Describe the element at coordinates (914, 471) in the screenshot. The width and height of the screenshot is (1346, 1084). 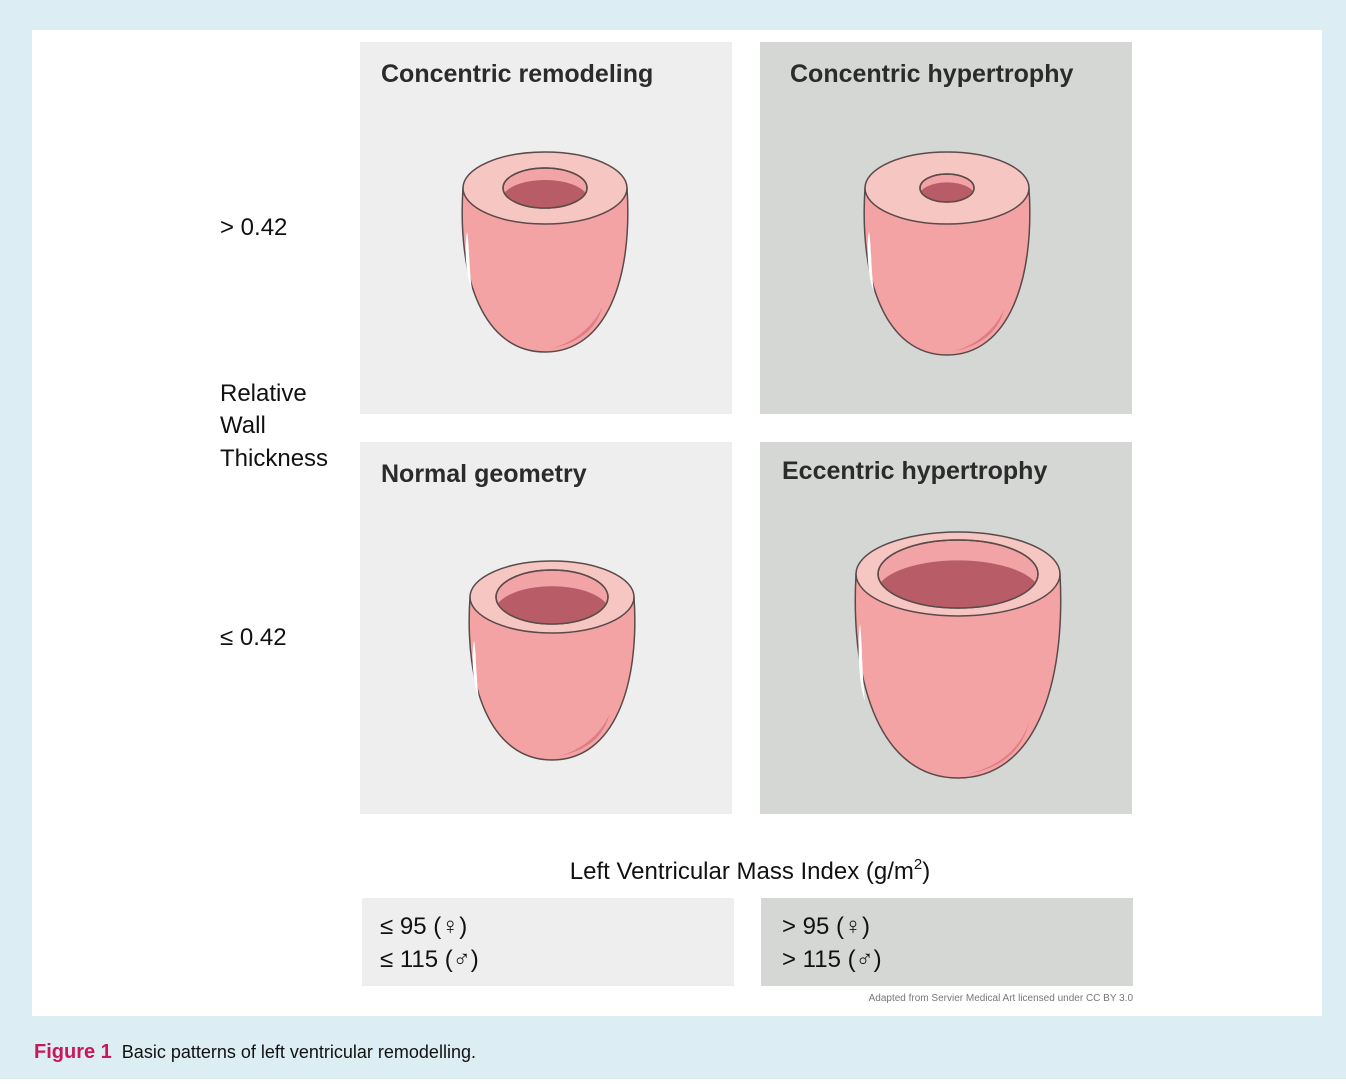
I see `panel-title: Eccentric hypertrophy` at that location.